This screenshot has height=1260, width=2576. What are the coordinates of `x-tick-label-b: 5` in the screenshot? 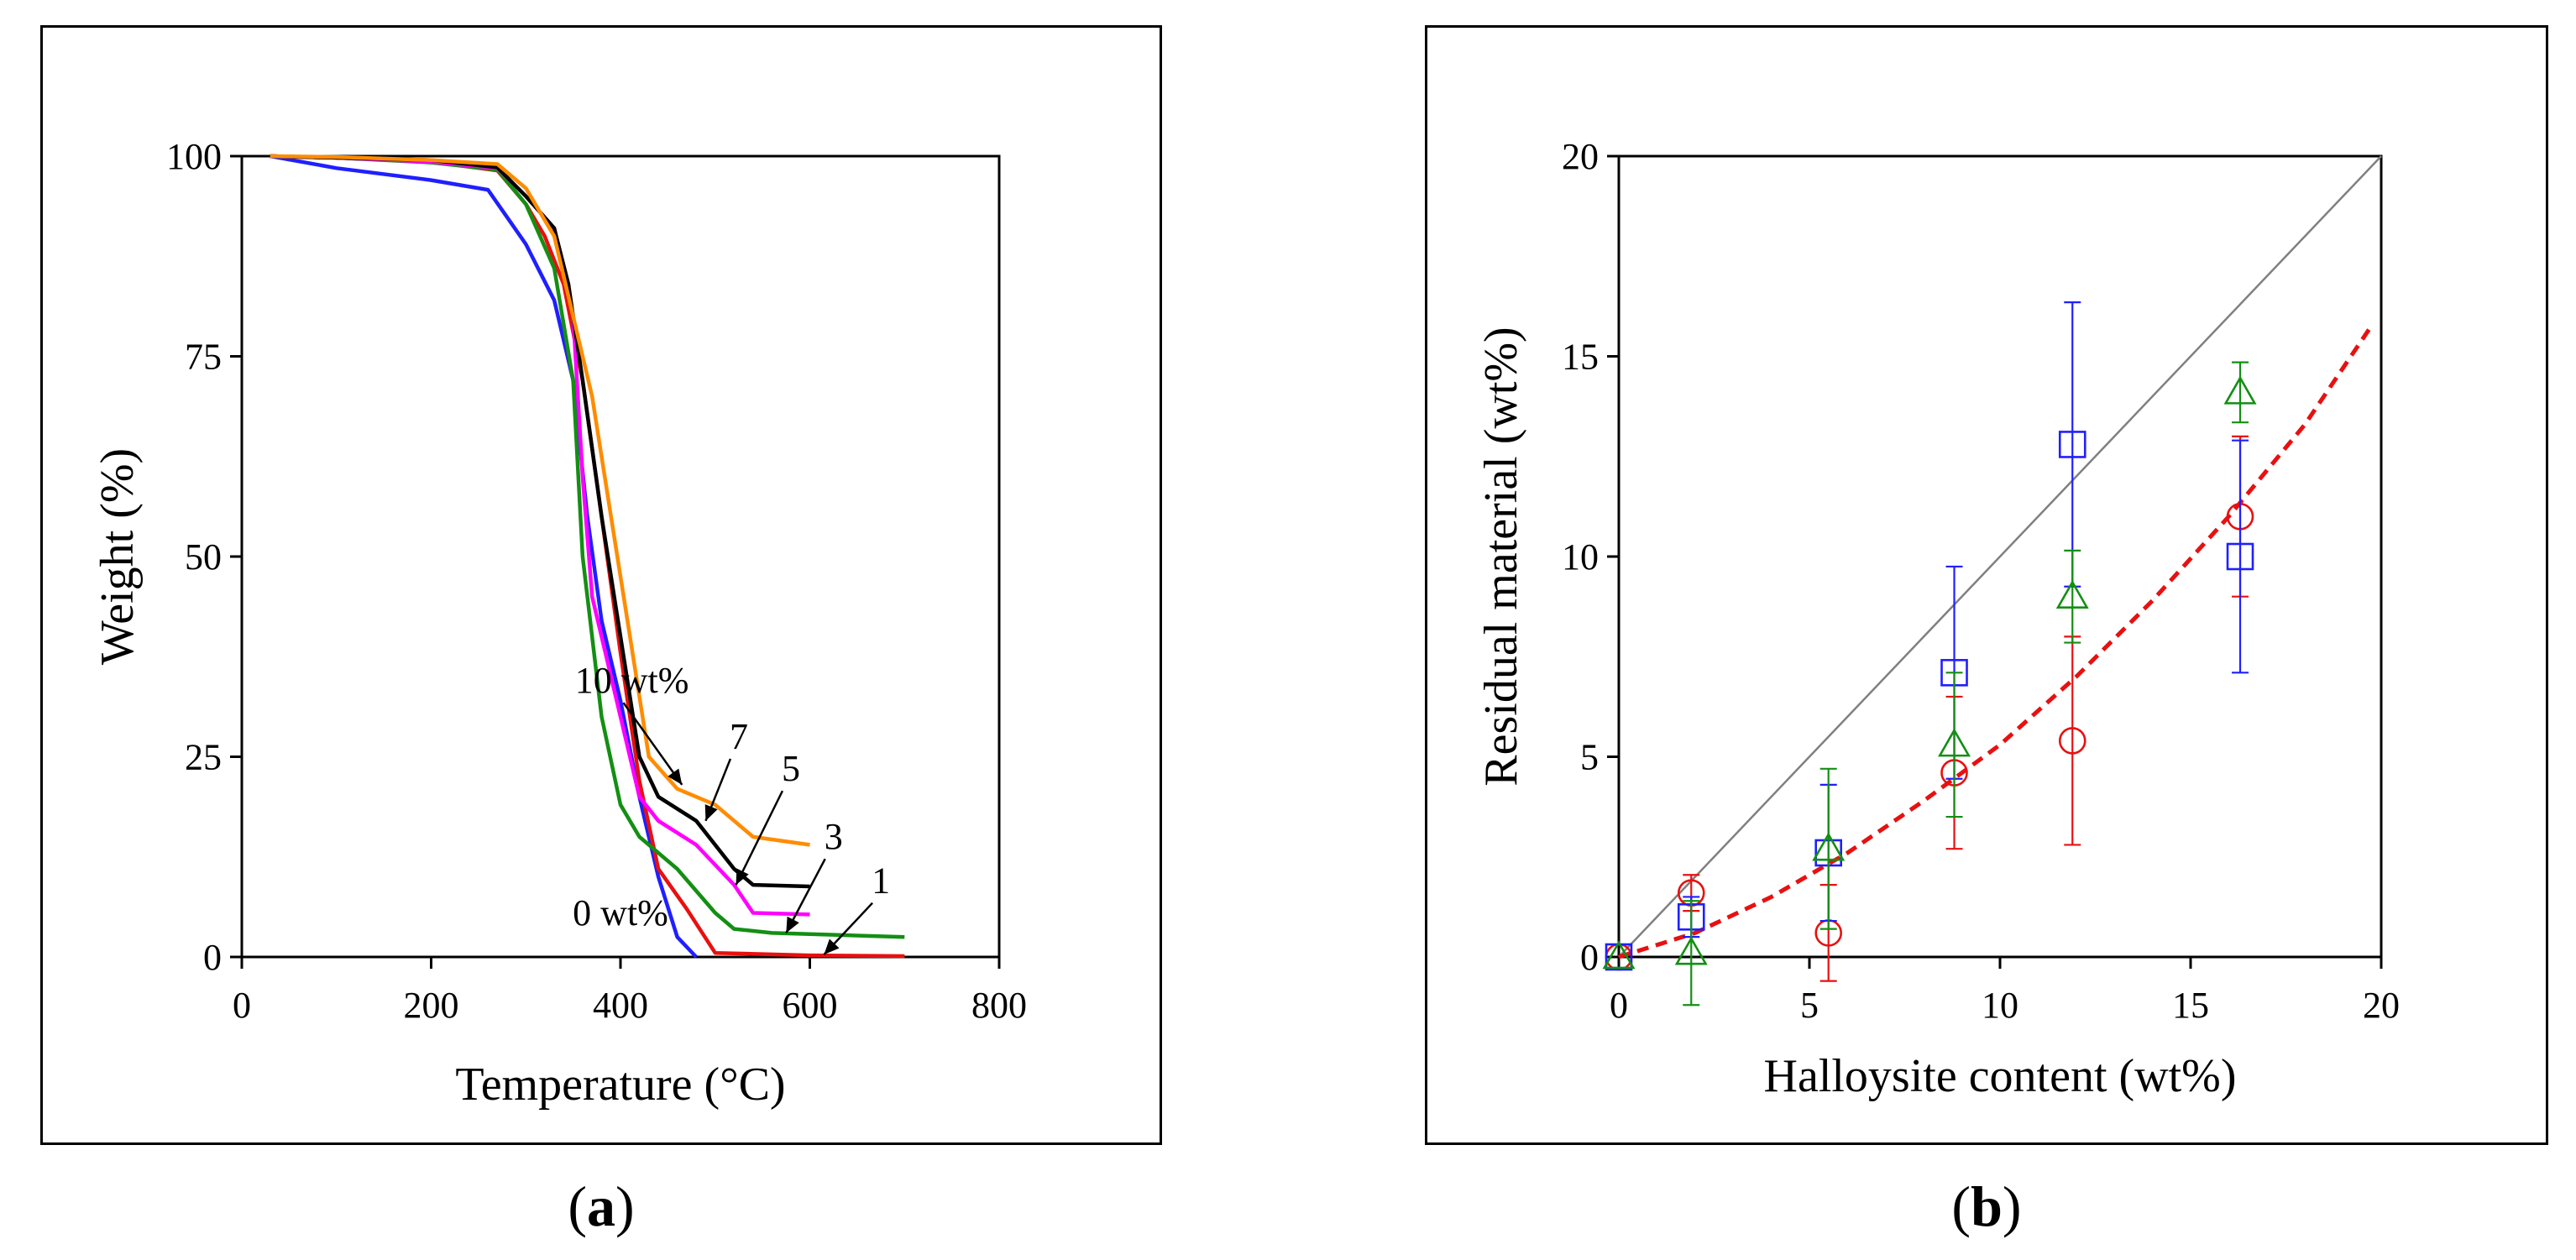 It's located at (1810, 1006).